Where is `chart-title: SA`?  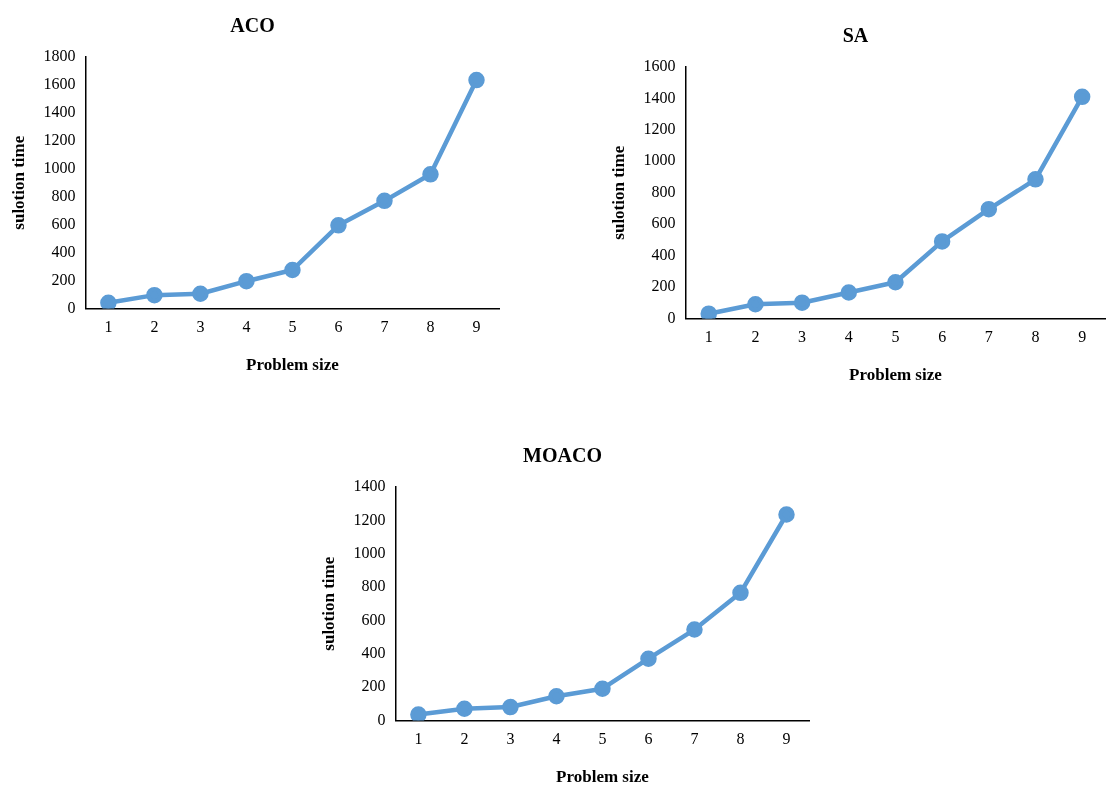 chart-title: SA is located at coordinates (855, 35).